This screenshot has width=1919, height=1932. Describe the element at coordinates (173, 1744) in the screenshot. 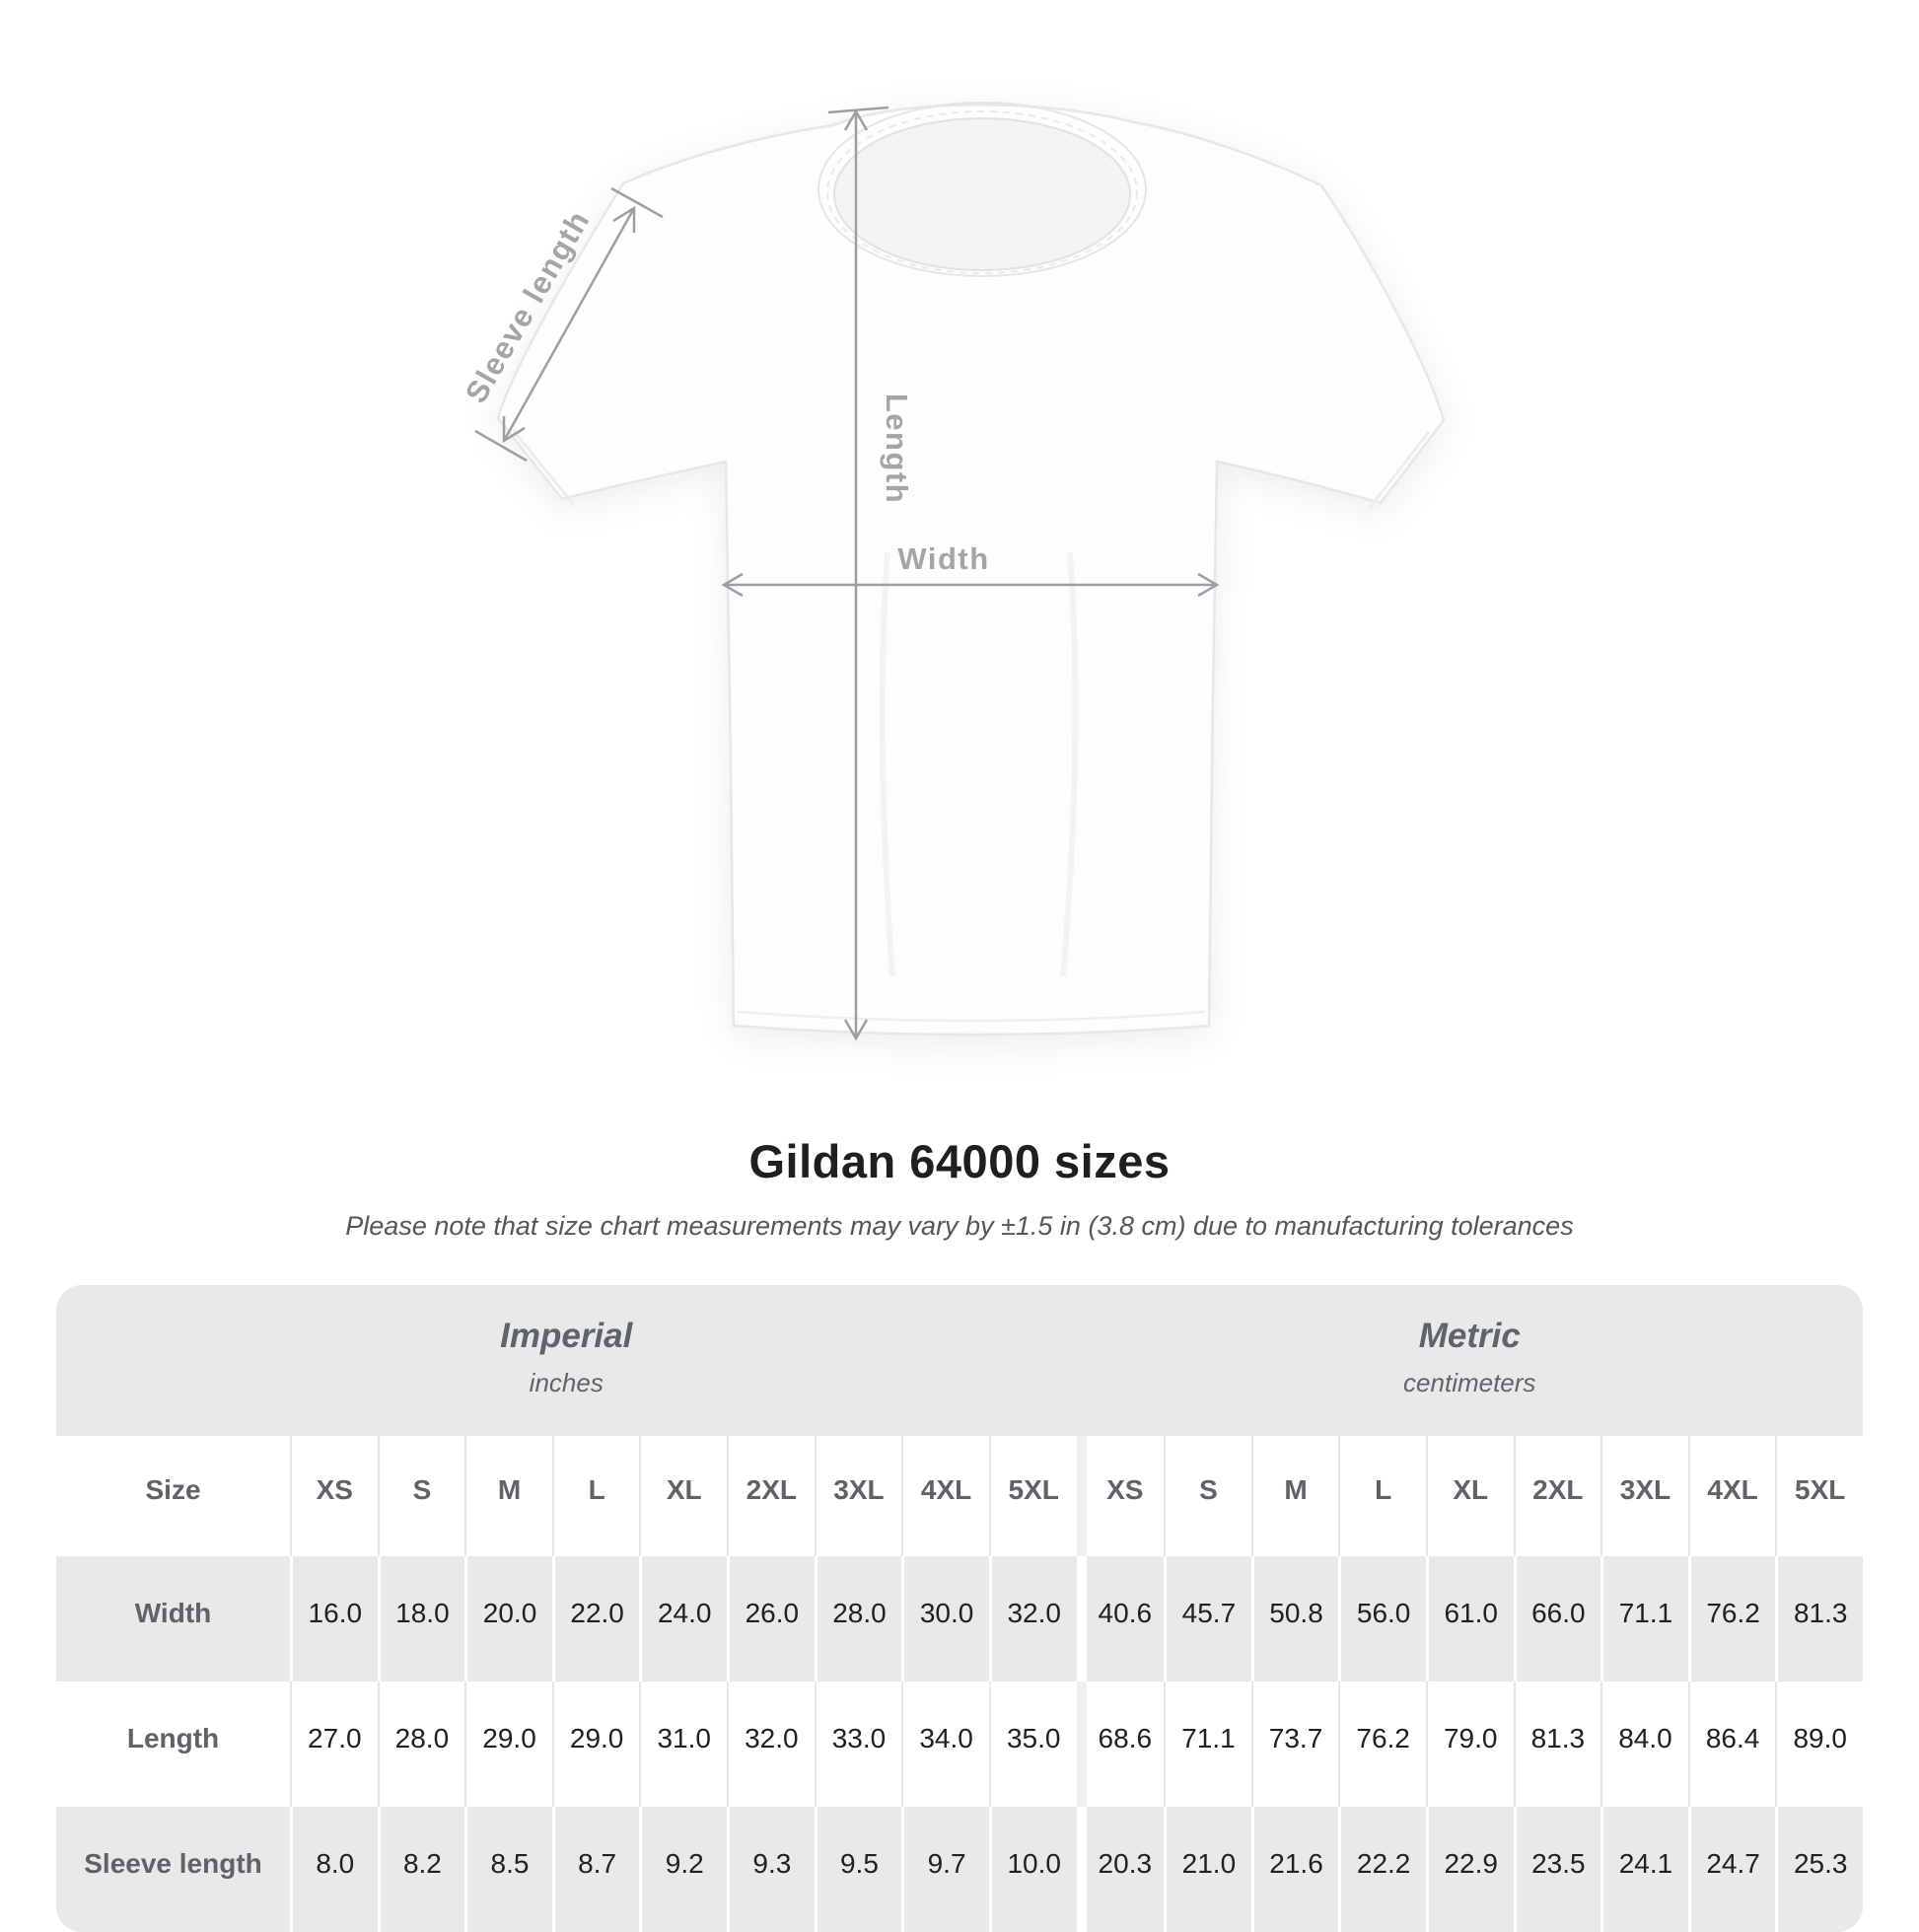

I see `row-label: Length` at that location.